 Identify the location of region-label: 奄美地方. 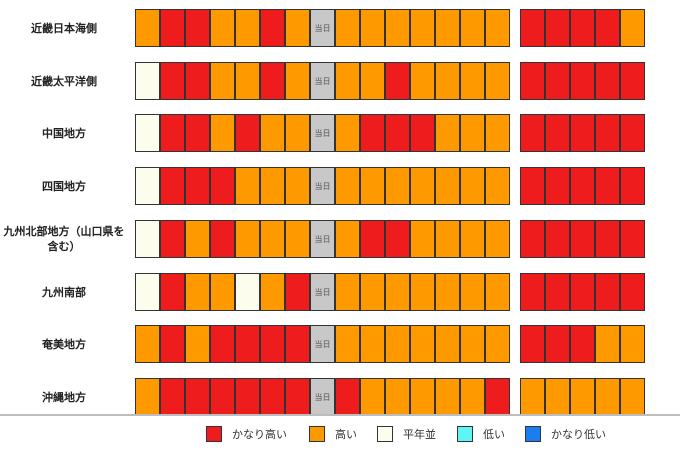
(64, 344).